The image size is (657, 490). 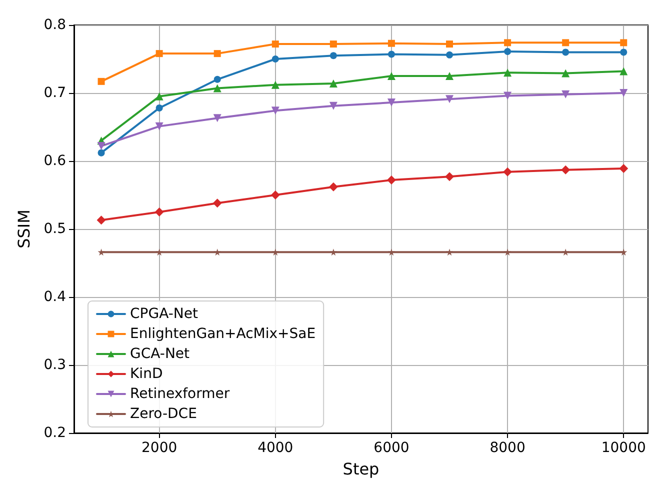 I want to click on legend-label: Retinexformer, so click(x=180, y=394).